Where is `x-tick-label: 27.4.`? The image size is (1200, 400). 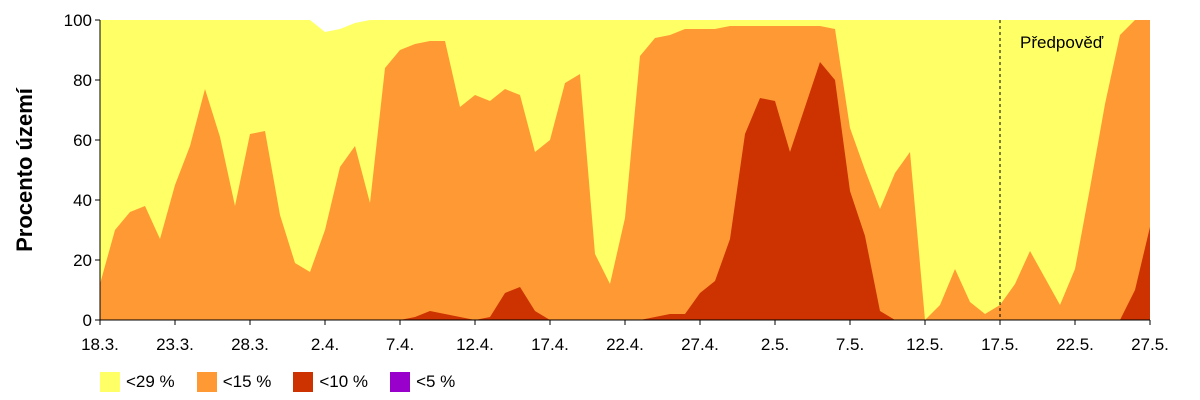
x-tick-label: 27.4. is located at coordinates (700, 344).